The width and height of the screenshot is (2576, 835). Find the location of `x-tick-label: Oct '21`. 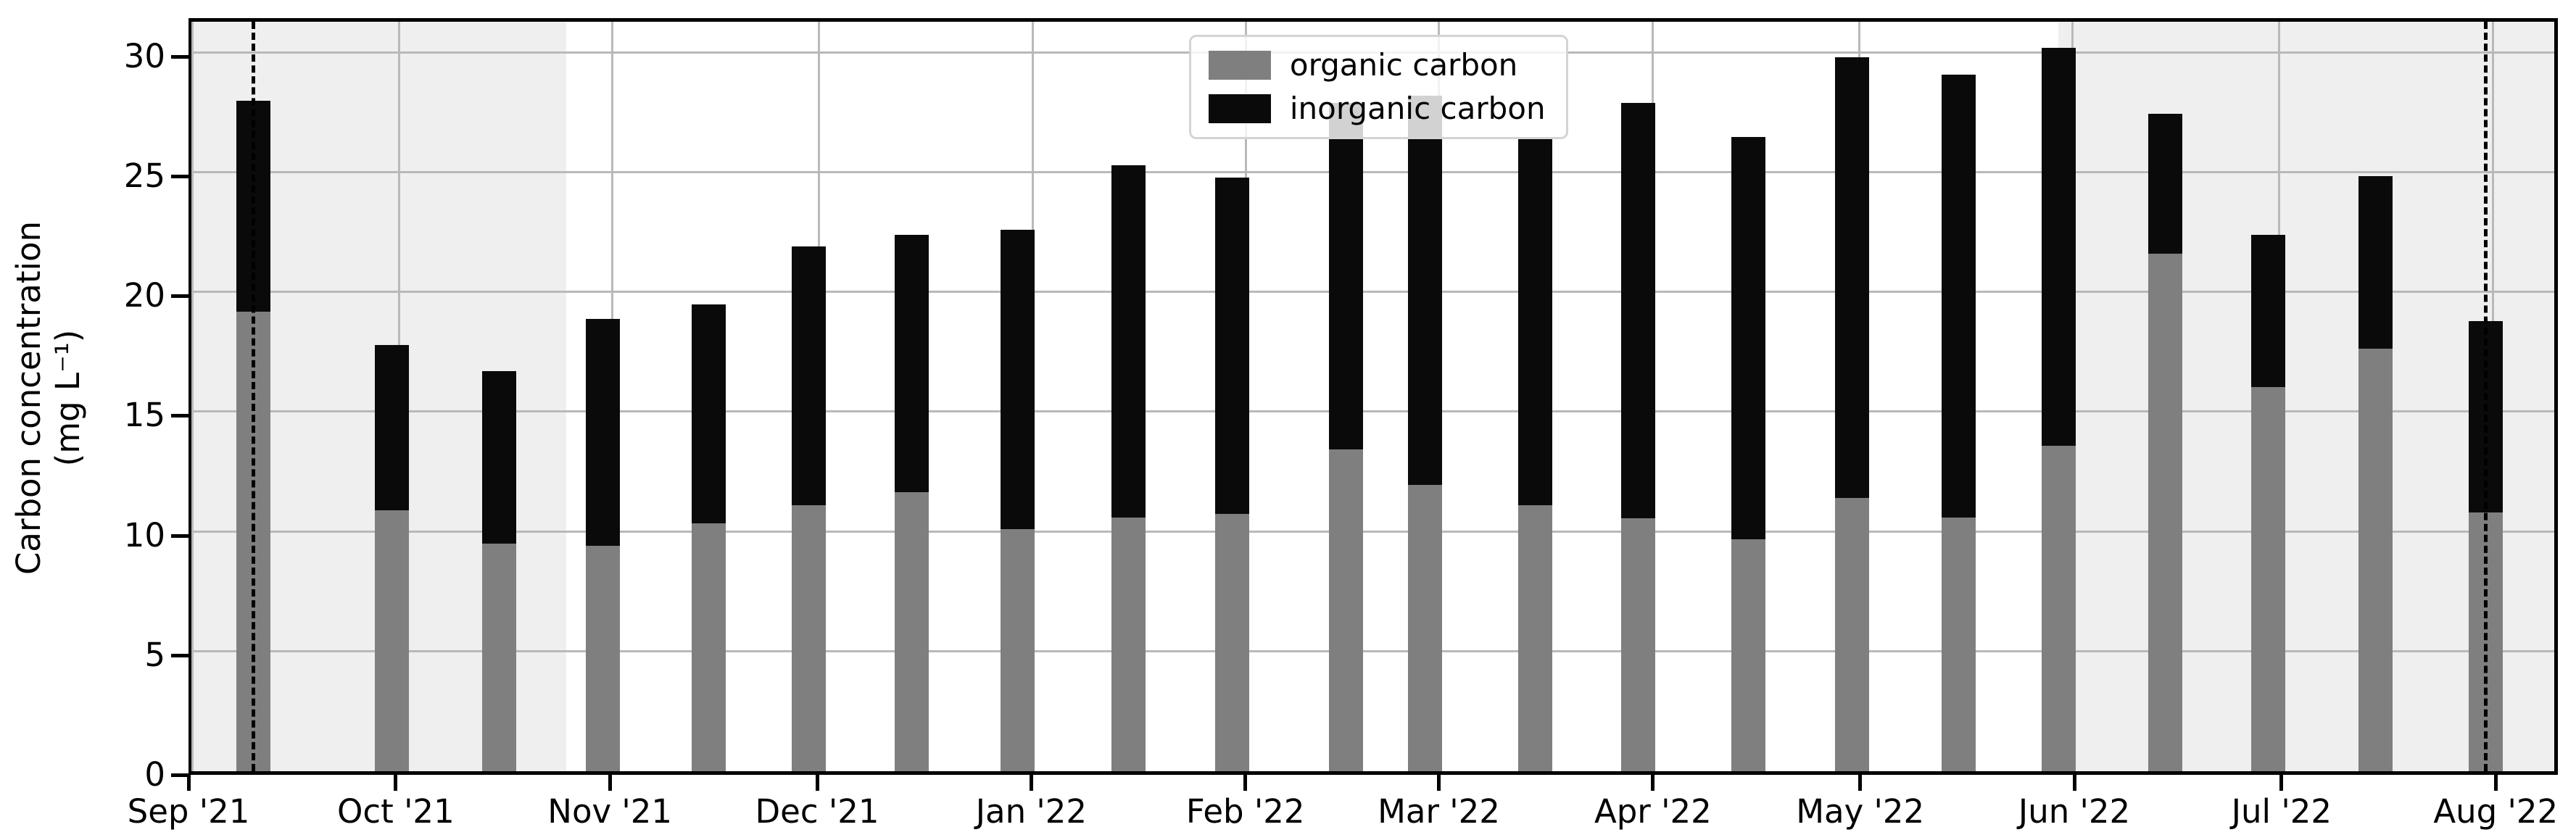

x-tick-label: Oct '21 is located at coordinates (396, 811).